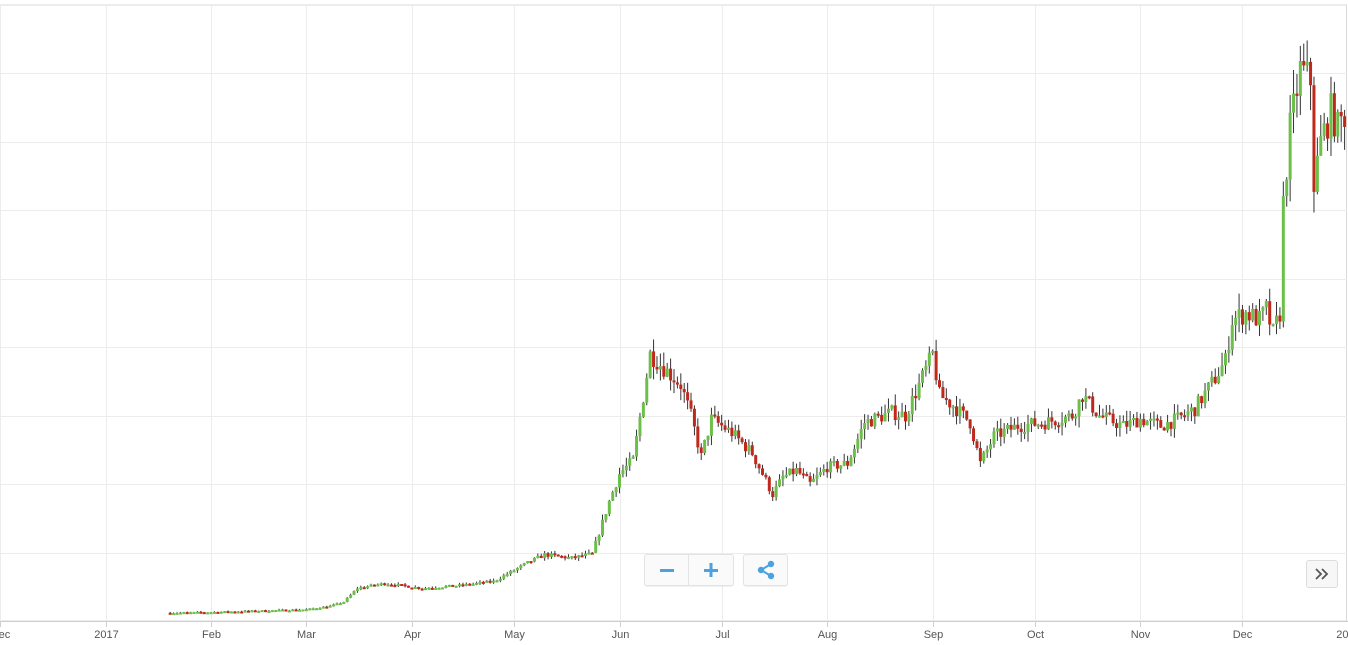  I want to click on scroll-forward-button, so click(1322, 574).